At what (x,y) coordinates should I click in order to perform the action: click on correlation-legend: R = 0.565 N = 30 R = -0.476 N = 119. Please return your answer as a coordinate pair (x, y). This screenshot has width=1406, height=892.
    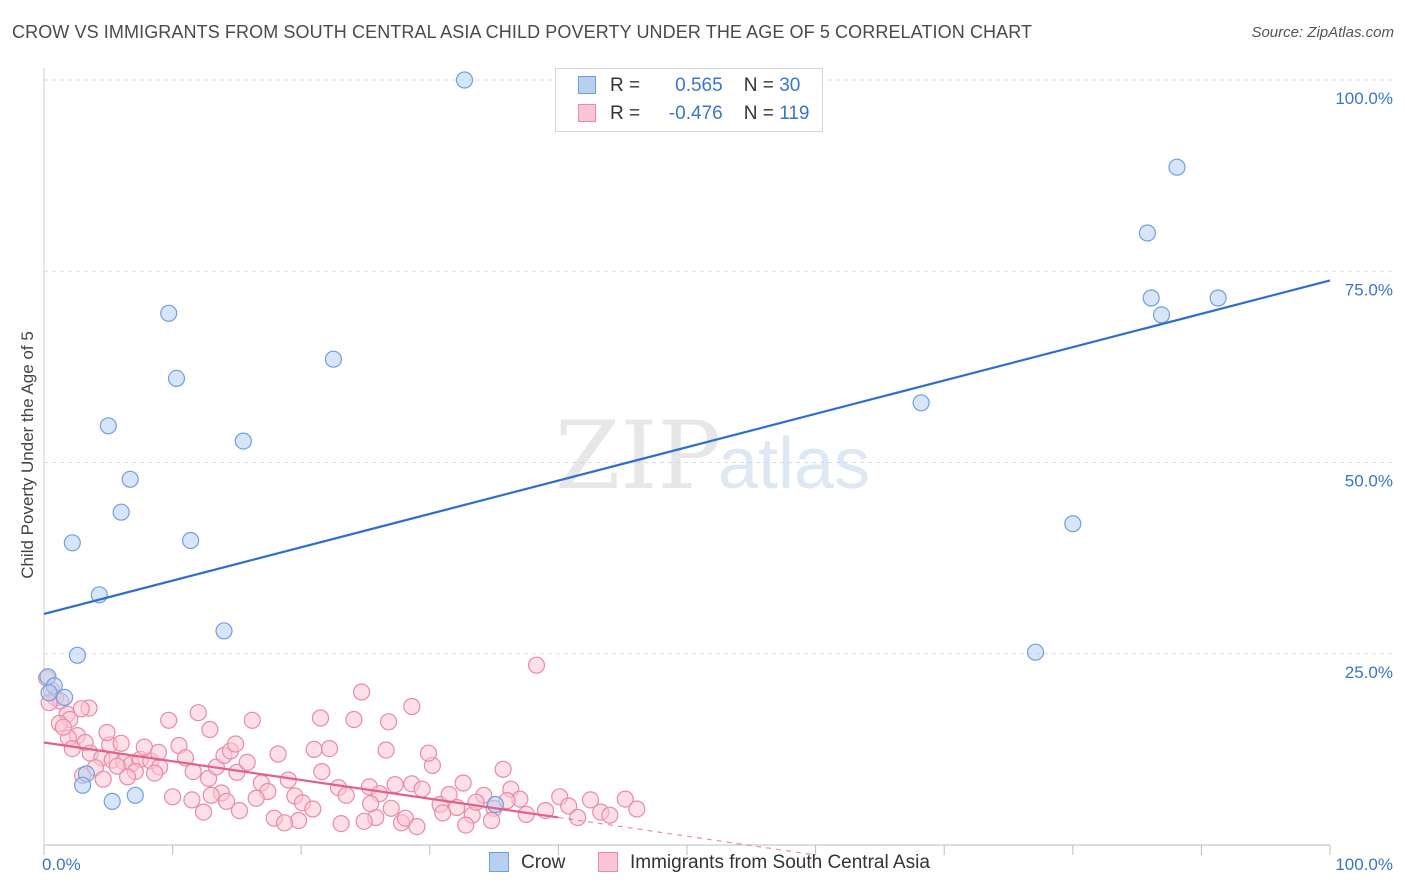
    Looking at the image, I should click on (689, 100).